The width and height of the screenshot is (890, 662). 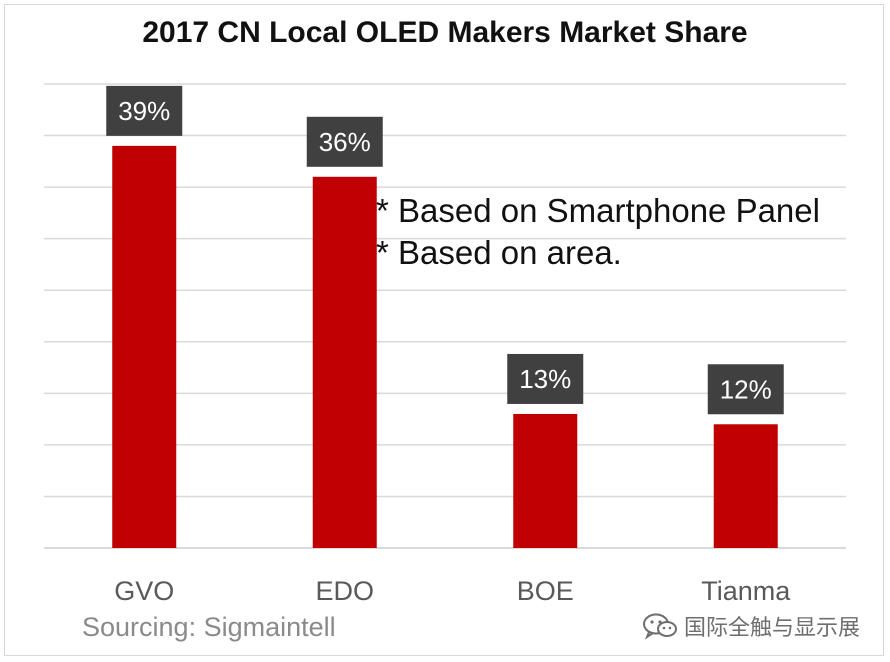 I want to click on x-tick-label-tianma: Tianma, so click(x=746, y=591).